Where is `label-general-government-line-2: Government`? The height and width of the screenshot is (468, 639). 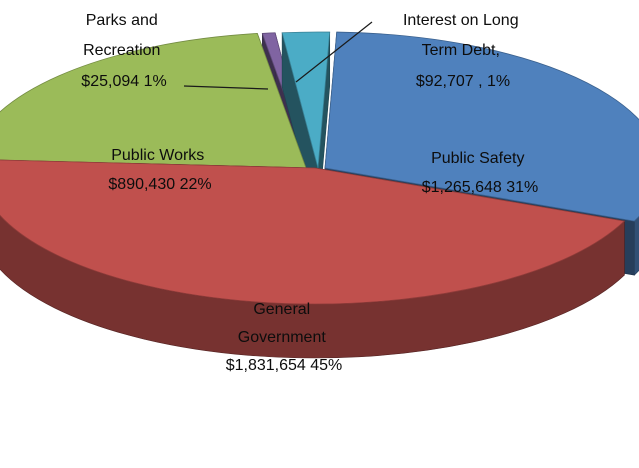
label-general-government-line-2: Government is located at coordinates (282, 337).